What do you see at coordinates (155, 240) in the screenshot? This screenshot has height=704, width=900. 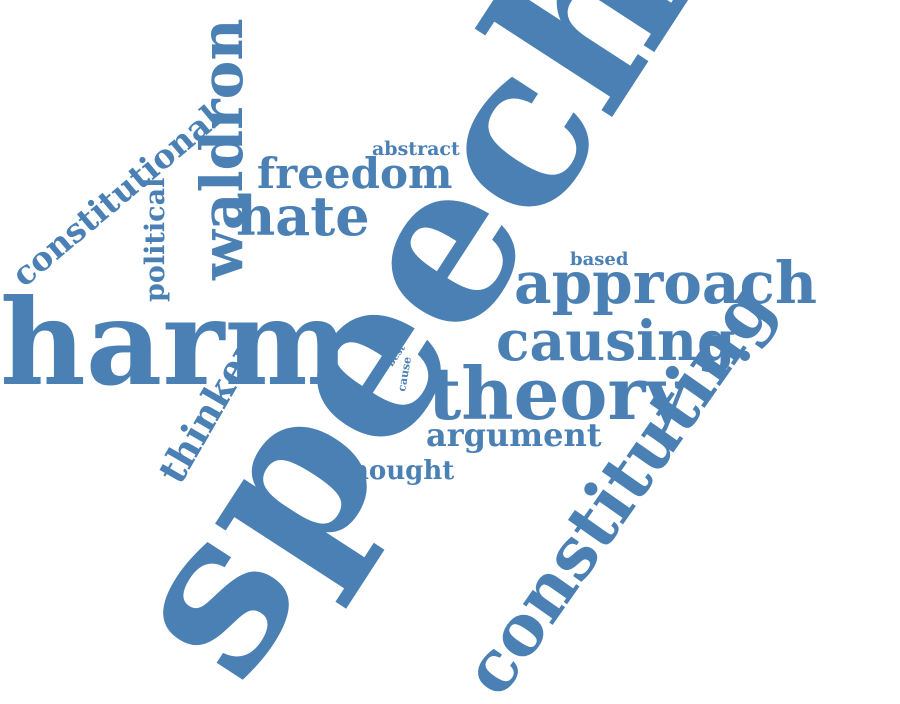 I see `word-political: political` at bounding box center [155, 240].